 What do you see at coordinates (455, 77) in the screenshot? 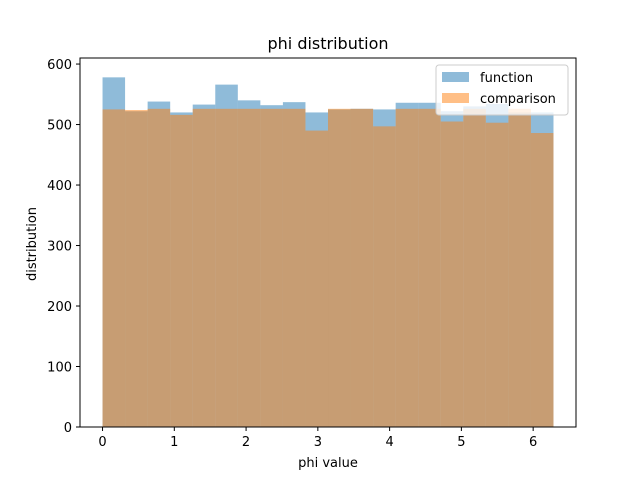
I see `legend-swatch-function` at bounding box center [455, 77].